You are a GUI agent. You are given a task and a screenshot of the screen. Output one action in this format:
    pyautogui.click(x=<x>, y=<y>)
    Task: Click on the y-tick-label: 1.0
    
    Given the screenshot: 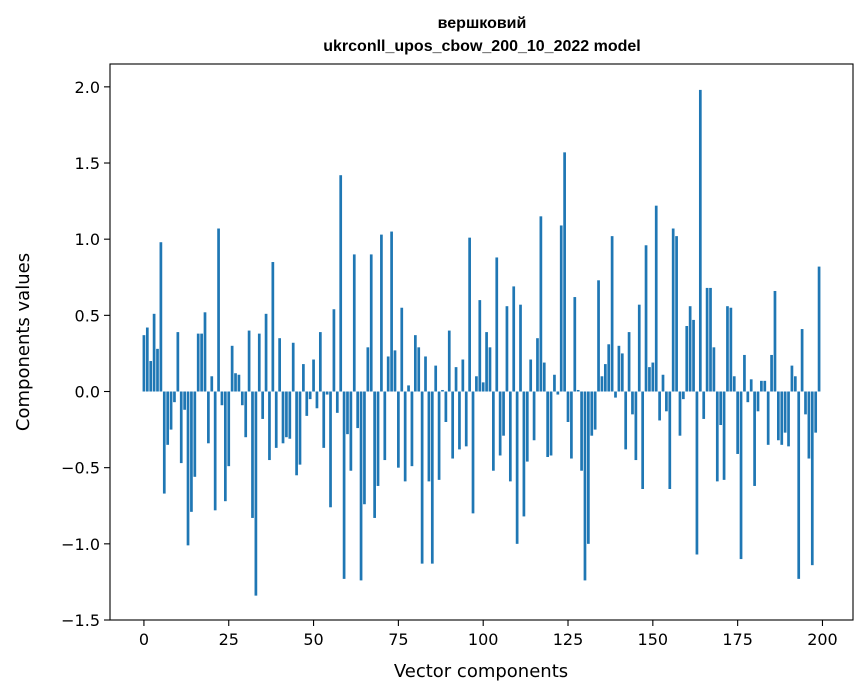 What is the action you would take?
    pyautogui.click(x=87, y=239)
    